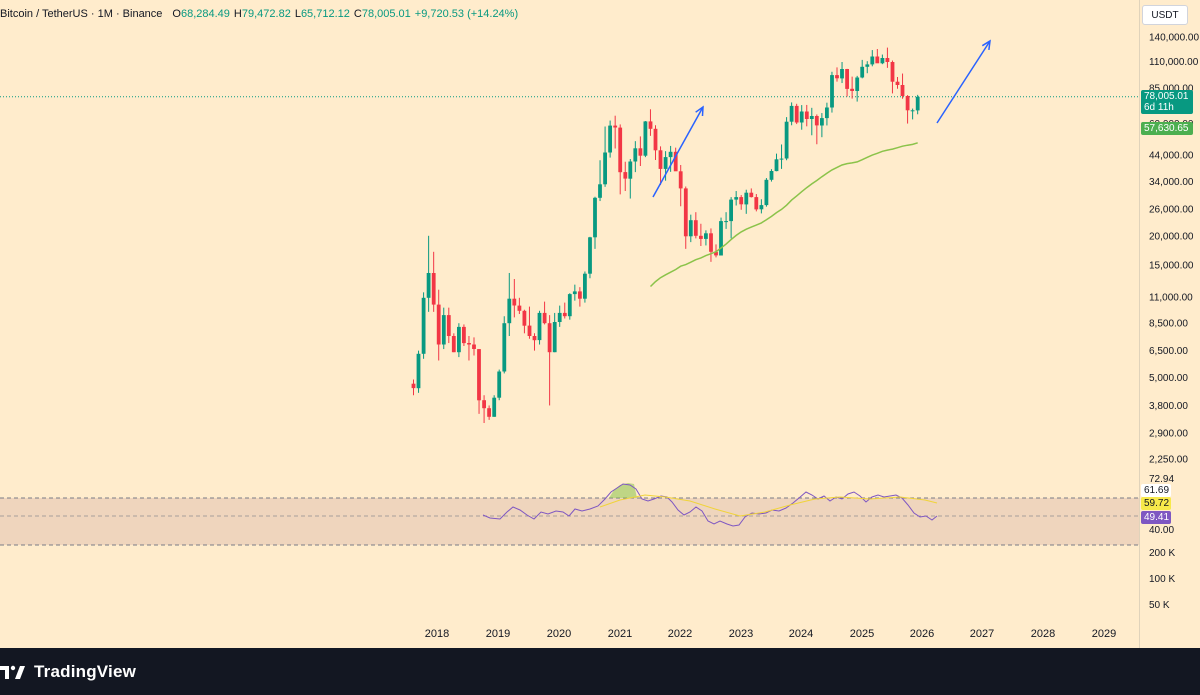 The height and width of the screenshot is (695, 1200). Describe the element at coordinates (81, 14) in the screenshot. I see `symbol-label: Bitcoin / TetherUS · 1M · Binance` at that location.